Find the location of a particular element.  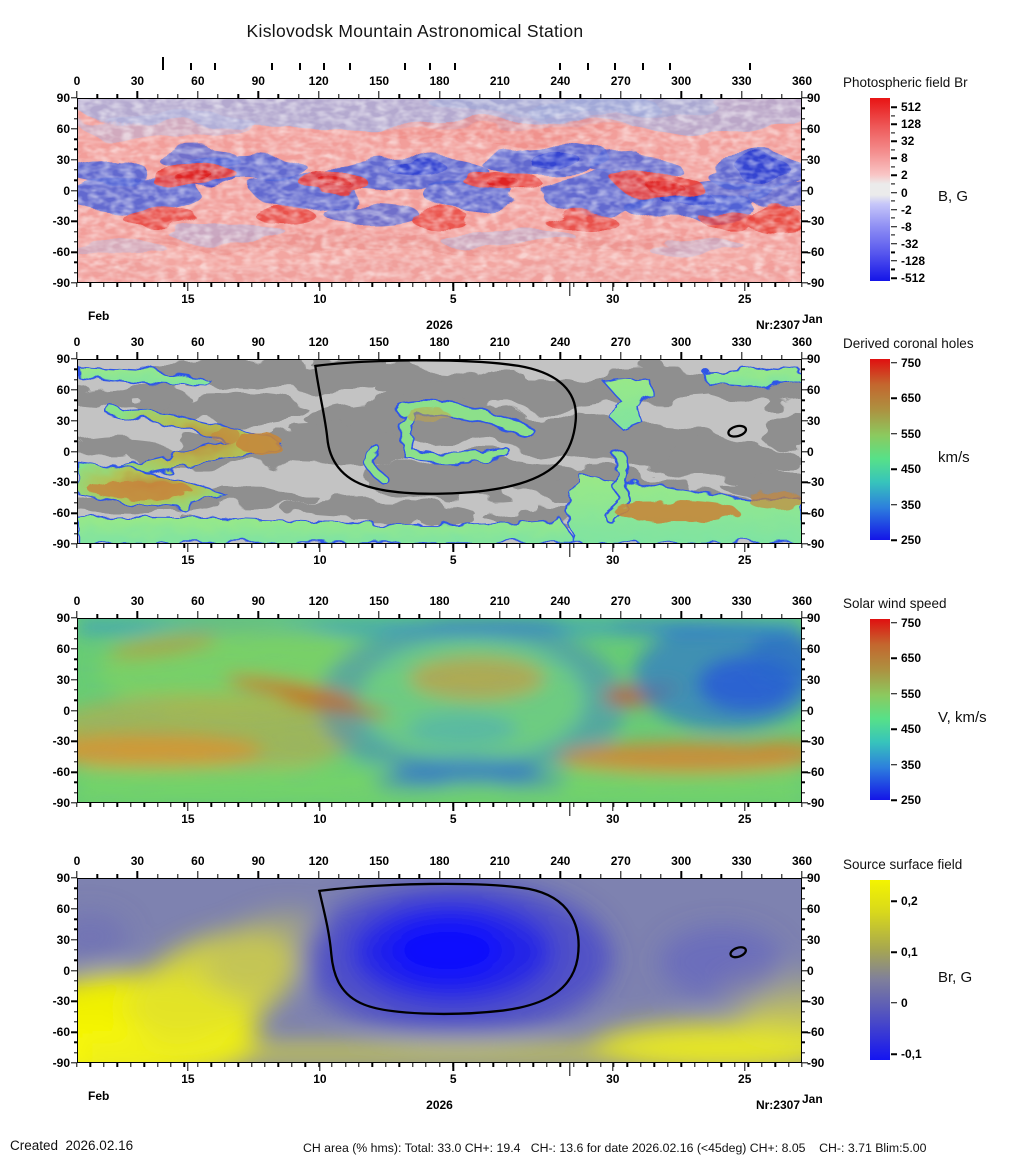

colorbar-title-solar-wind: Solar wind speed is located at coordinates (895, 603).